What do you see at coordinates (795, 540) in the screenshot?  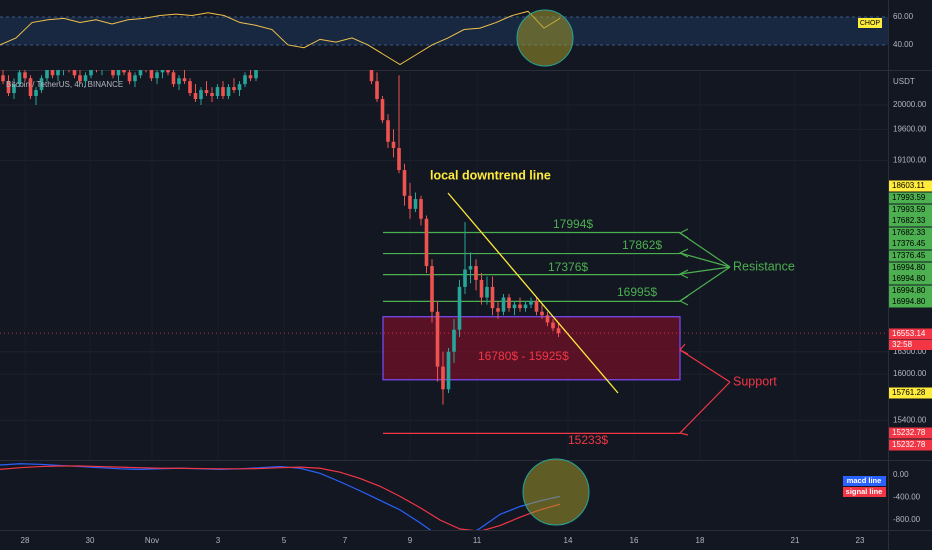 I see `x-tick-label: 21` at bounding box center [795, 540].